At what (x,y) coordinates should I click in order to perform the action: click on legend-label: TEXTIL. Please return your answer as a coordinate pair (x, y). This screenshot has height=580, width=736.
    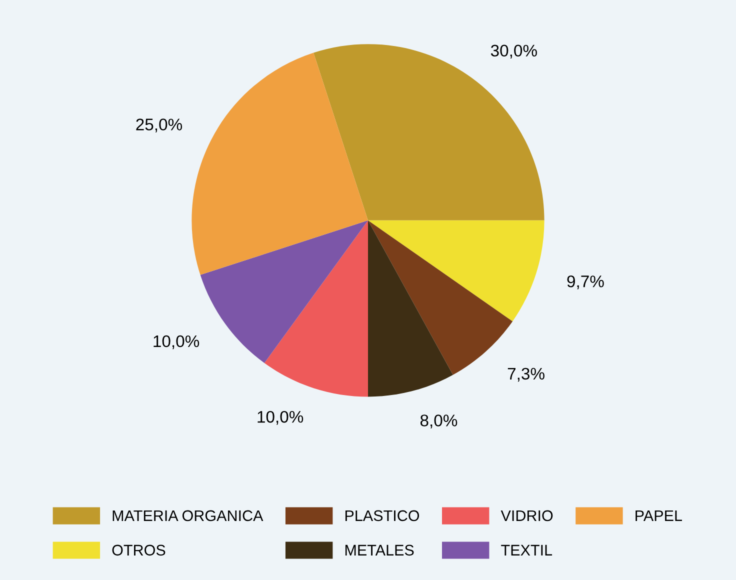
    Looking at the image, I should click on (526, 550).